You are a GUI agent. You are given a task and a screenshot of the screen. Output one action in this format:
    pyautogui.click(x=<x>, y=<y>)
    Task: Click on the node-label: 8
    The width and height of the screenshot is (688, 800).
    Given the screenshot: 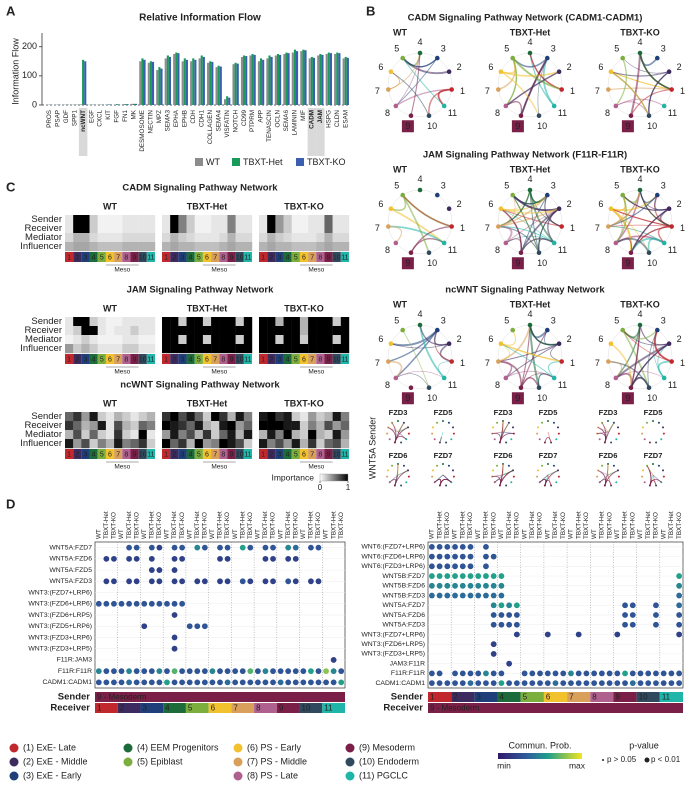 What is the action you would take?
    pyautogui.click(x=387, y=113)
    